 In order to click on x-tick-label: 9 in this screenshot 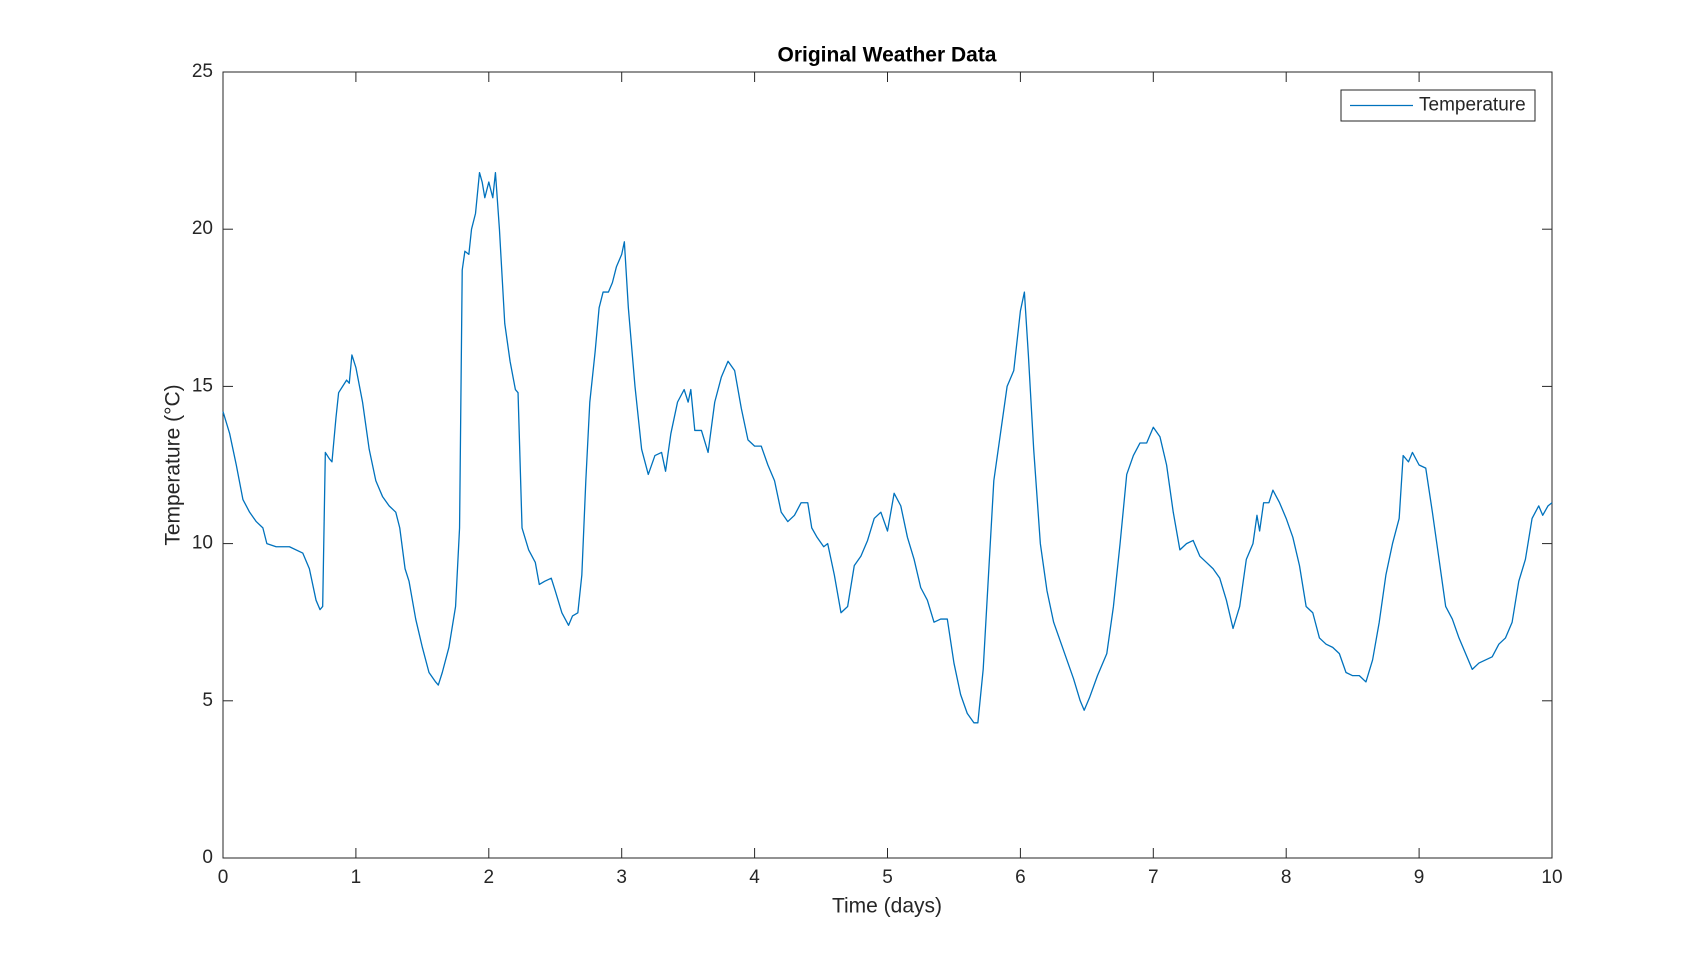, I will do `click(1419, 877)`.